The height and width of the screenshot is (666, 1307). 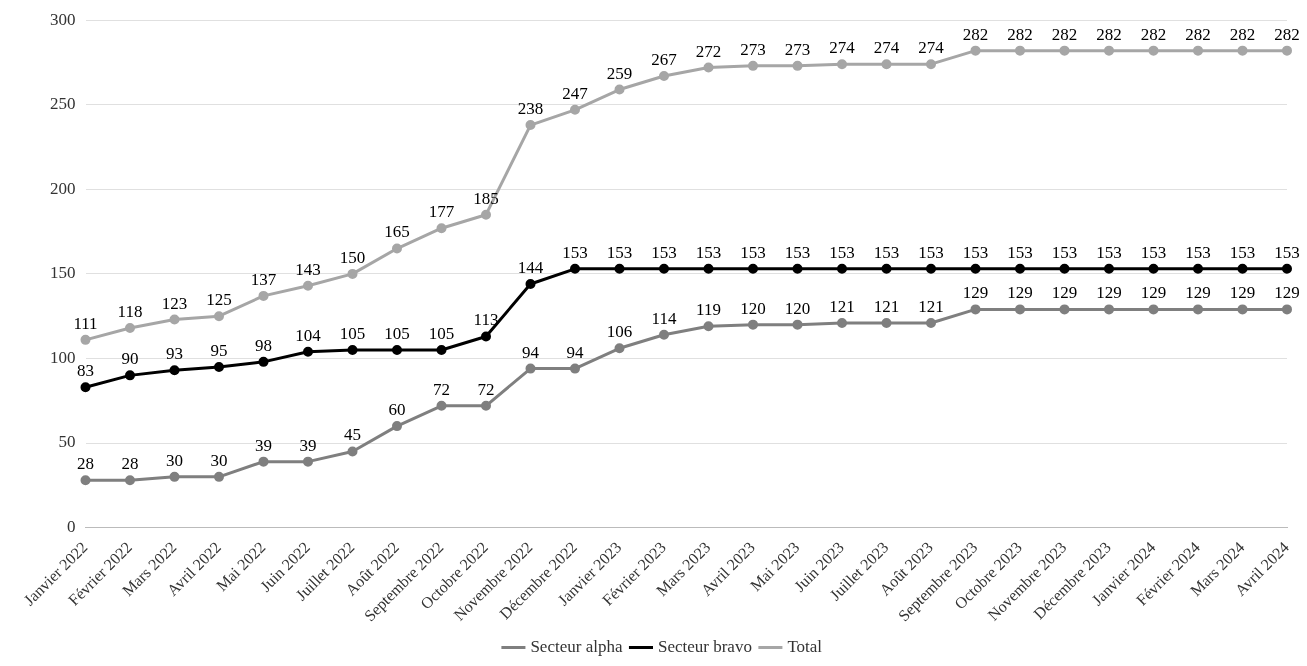 I want to click on data-label: 123, so click(x=174, y=303).